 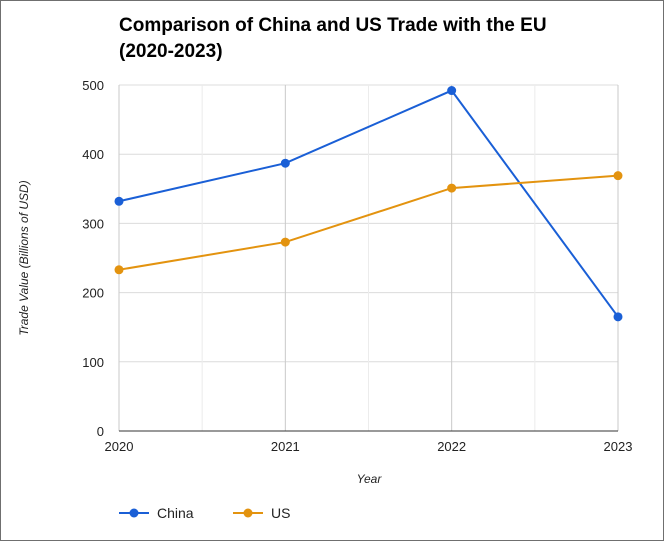 What do you see at coordinates (93, 362) in the screenshot?
I see `y-tick-label: 100` at bounding box center [93, 362].